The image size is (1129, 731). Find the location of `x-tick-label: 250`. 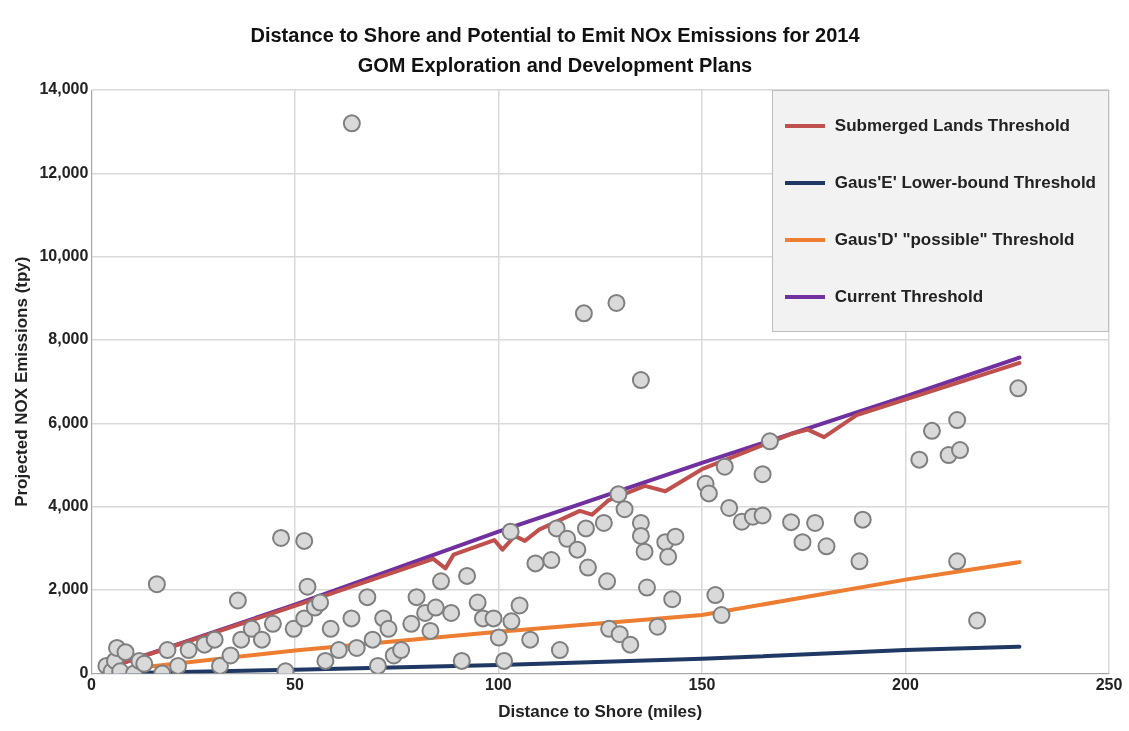

x-tick-label: 250 is located at coordinates (1109, 685).